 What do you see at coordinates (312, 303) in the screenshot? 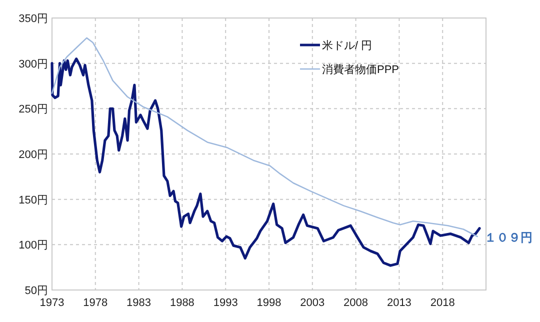
I see `x-tick-label: 2003` at bounding box center [312, 303].